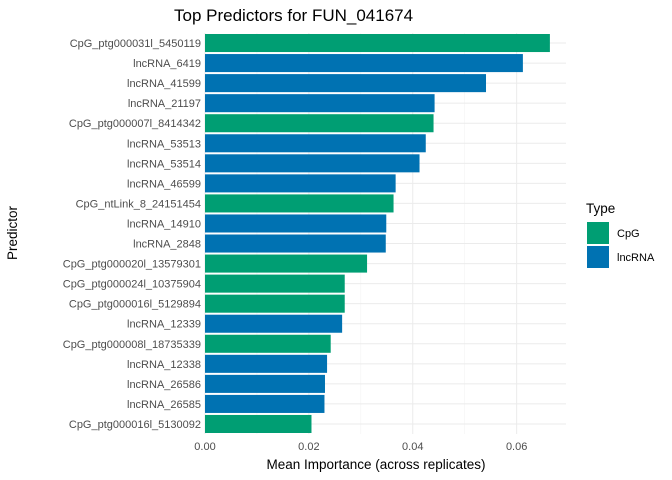  What do you see at coordinates (12, 232) in the screenshot?
I see `y-axis-title: Predictor` at bounding box center [12, 232].